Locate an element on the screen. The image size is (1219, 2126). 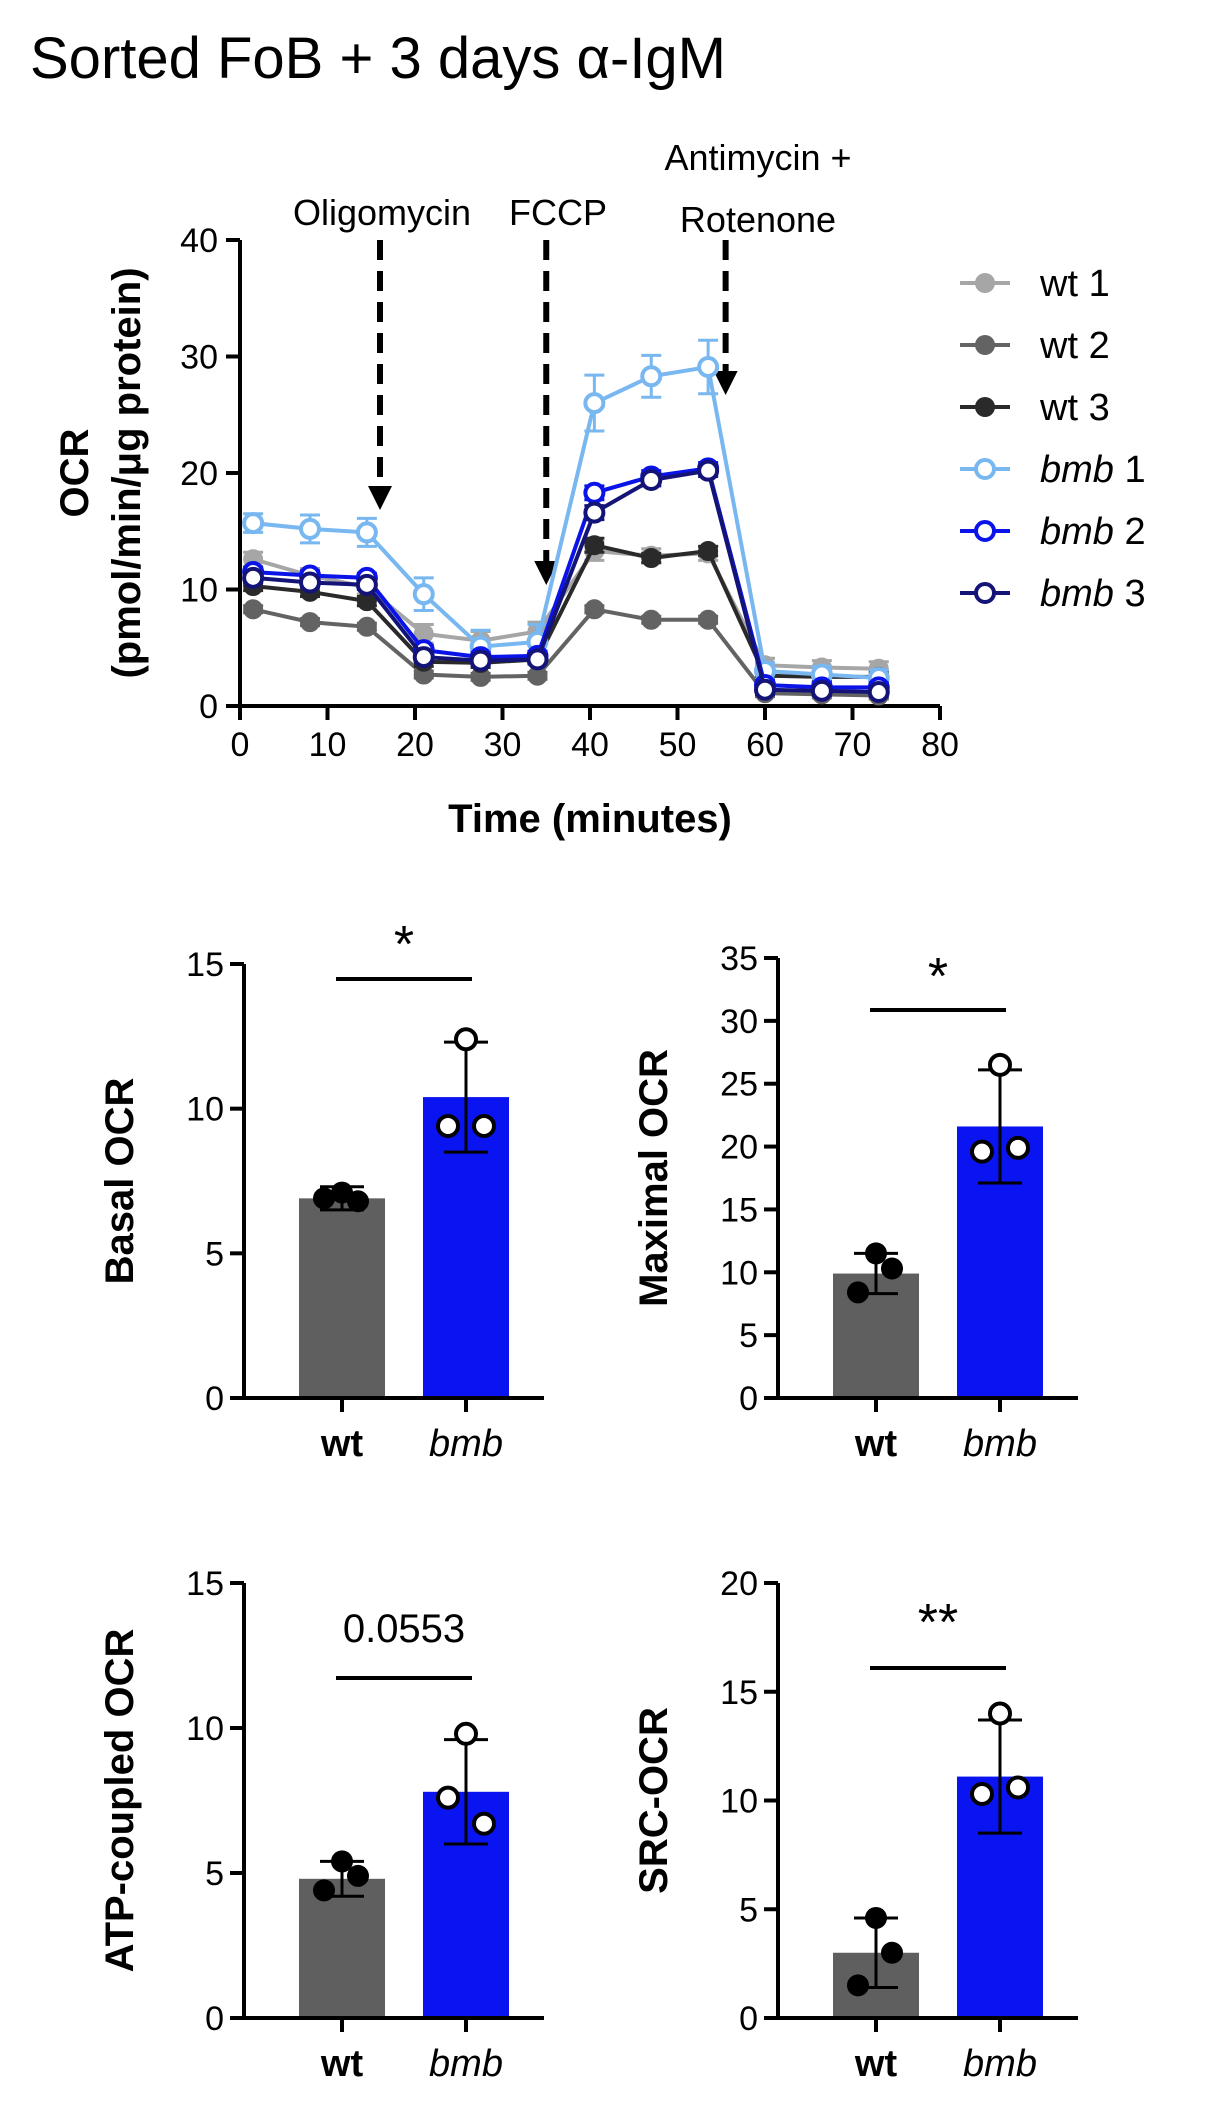
significance-label: * is located at coordinates (404, 945).